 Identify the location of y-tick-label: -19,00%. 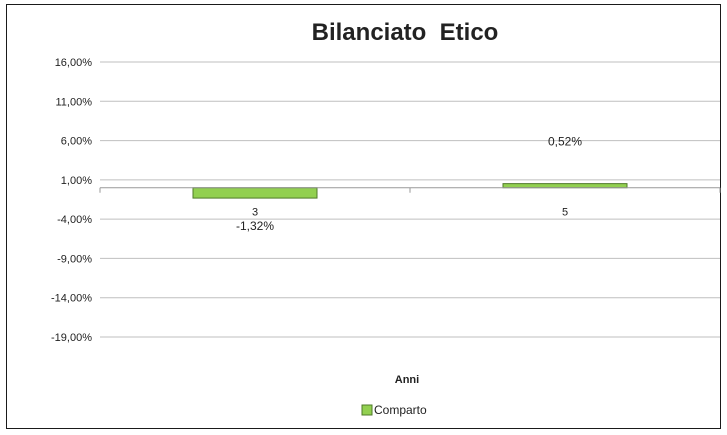
(71, 338).